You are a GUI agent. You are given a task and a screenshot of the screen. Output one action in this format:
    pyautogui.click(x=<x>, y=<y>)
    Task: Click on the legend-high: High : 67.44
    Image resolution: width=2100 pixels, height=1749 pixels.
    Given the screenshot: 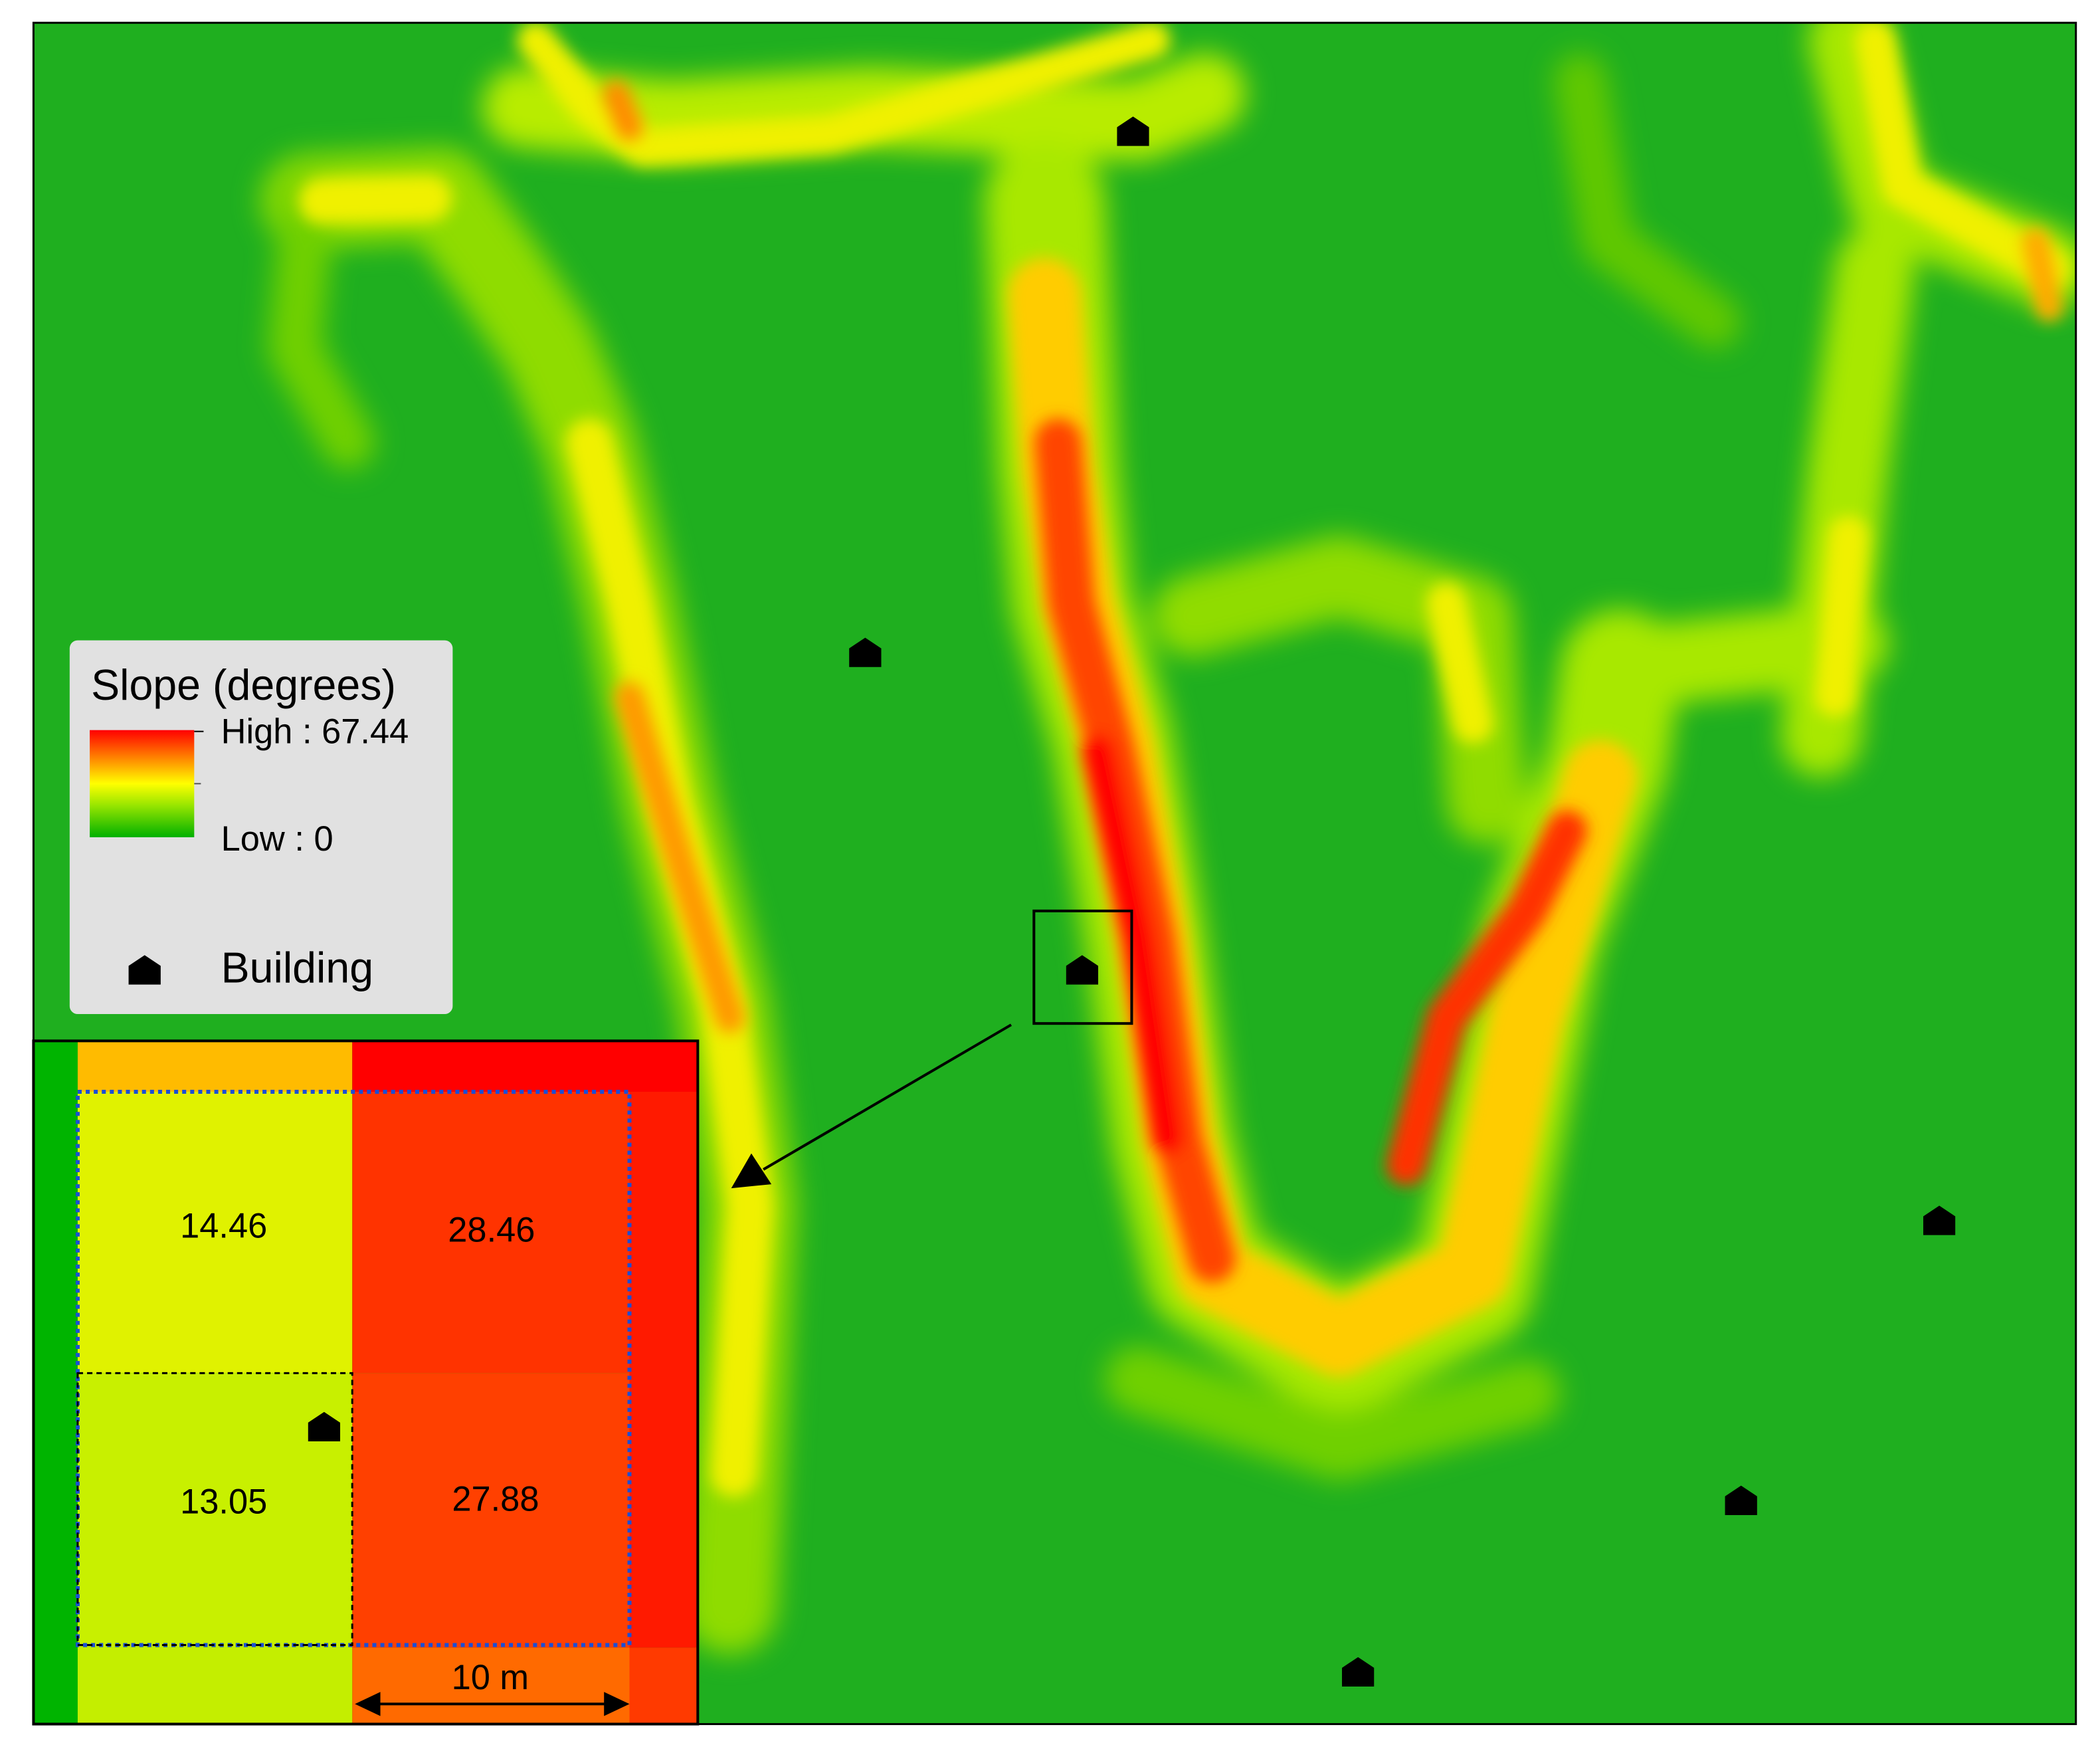 What is the action you would take?
    pyautogui.click(x=315, y=732)
    